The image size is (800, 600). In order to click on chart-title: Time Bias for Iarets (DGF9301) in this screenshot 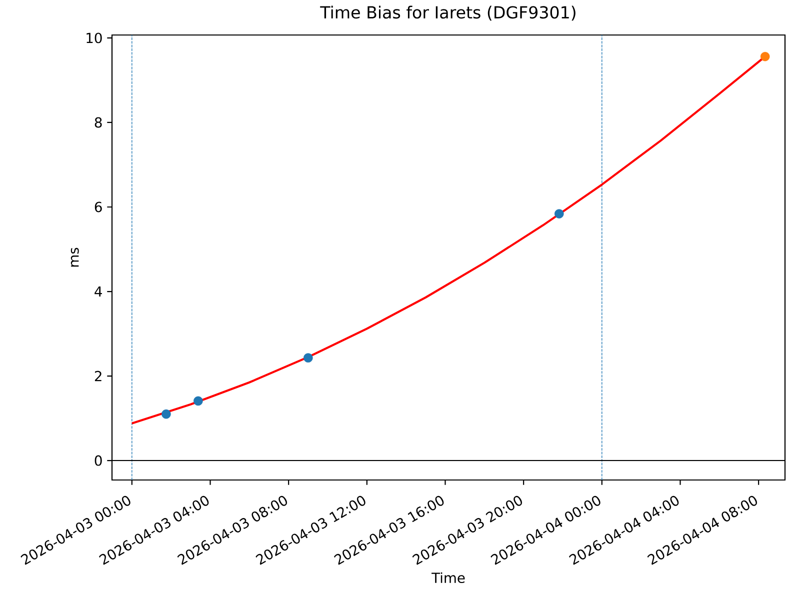, I will do `click(448, 13)`.